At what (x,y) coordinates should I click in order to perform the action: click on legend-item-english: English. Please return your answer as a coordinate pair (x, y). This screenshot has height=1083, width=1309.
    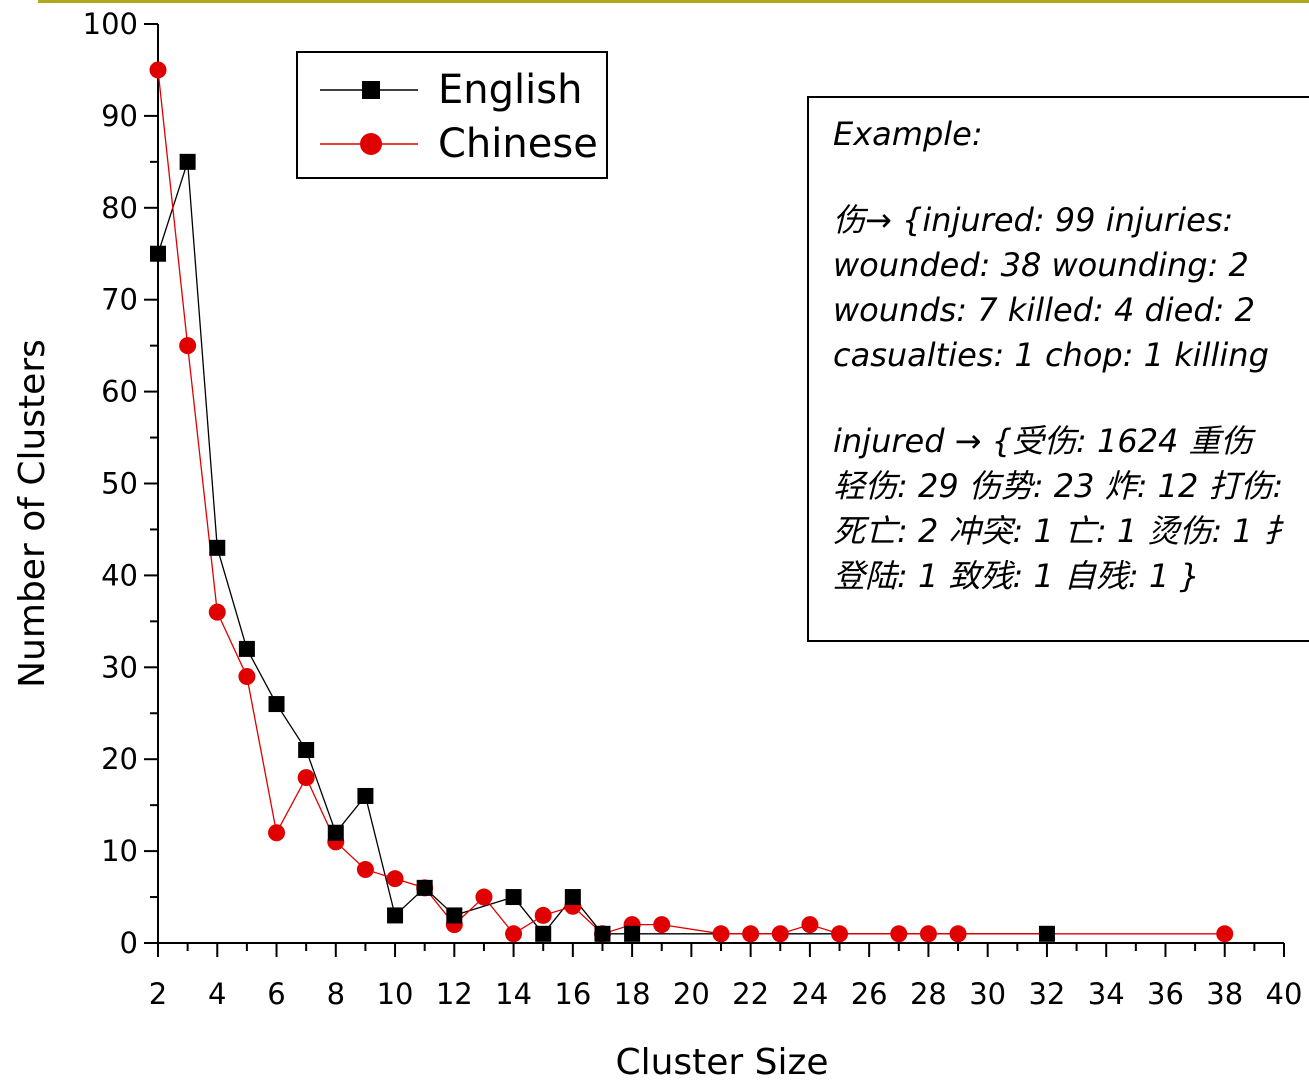
    Looking at the image, I should click on (454, 90).